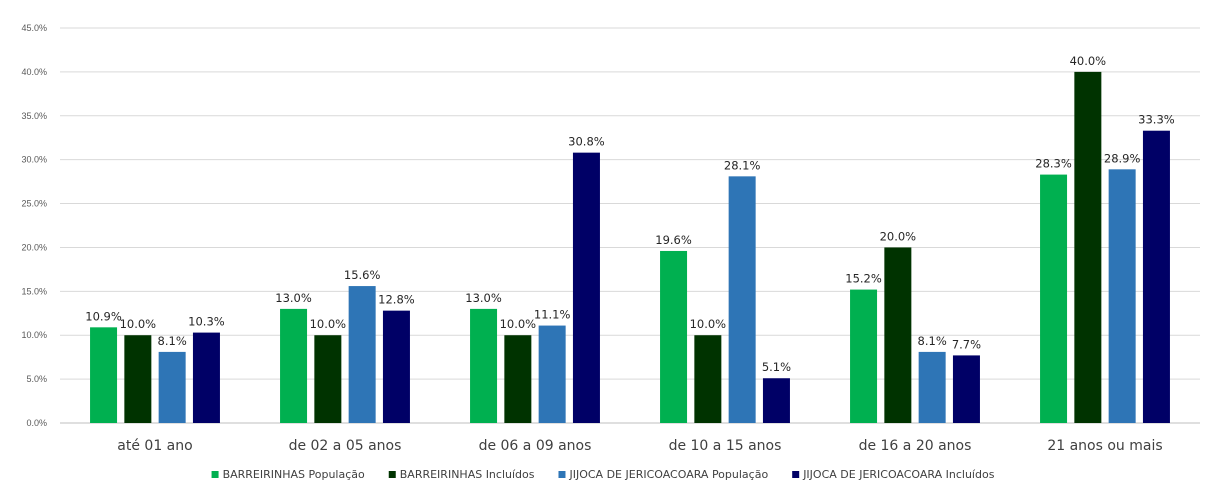  I want to click on legend-item: JIJOCA DE JERICOACOARA Incluídos, so click(893, 474).